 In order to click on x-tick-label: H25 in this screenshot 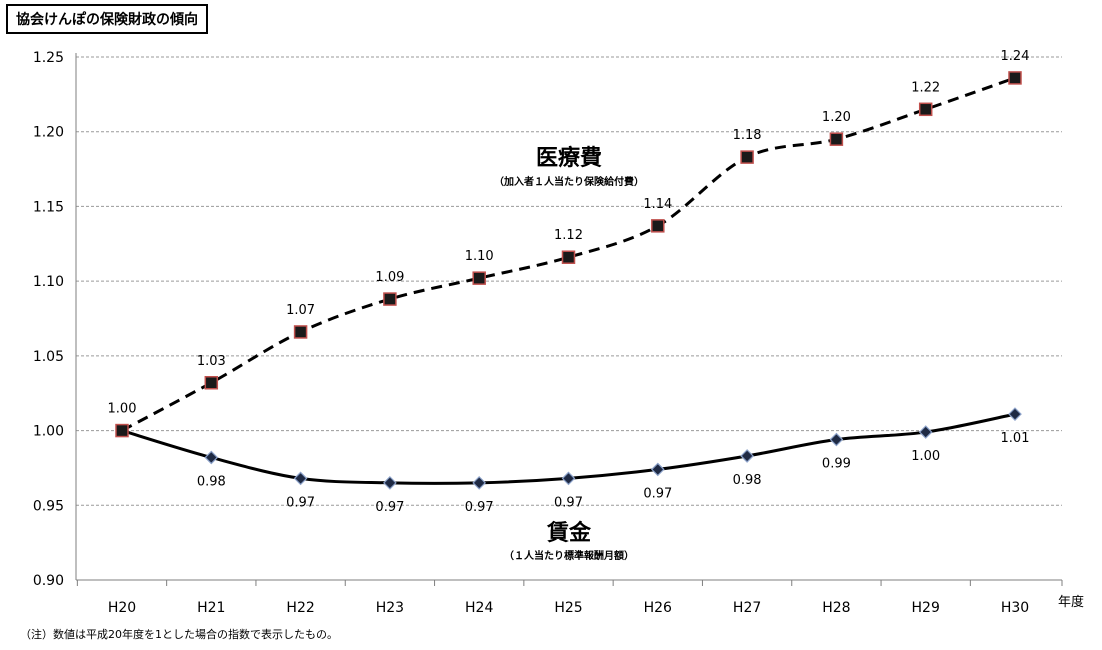, I will do `click(568, 608)`.